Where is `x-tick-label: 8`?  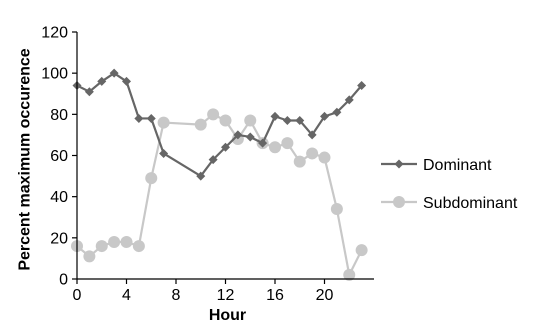
x-tick-label: 8 is located at coordinates (176, 295).